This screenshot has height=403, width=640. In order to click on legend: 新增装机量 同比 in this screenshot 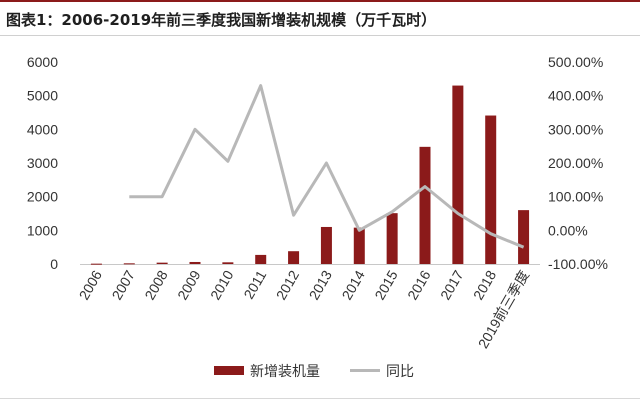, I will do `click(314, 372)`.